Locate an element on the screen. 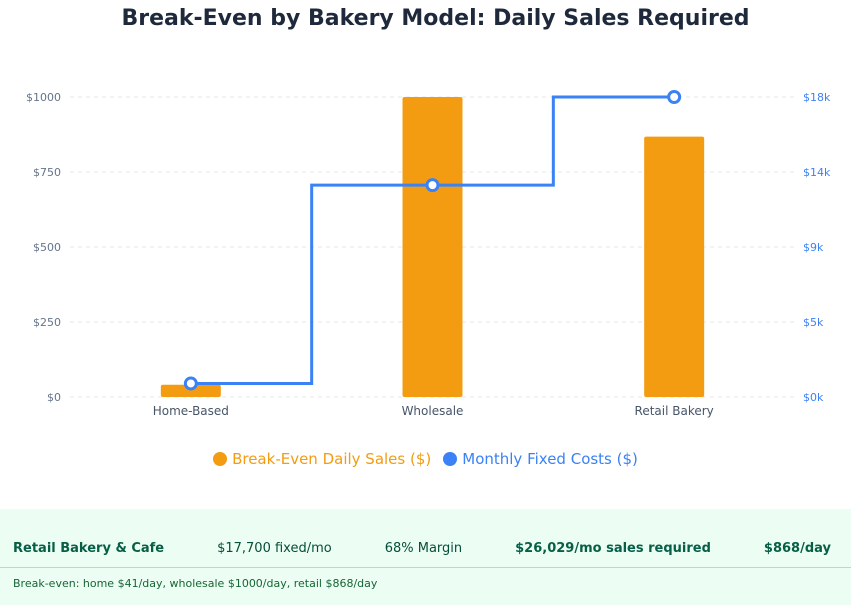 The height and width of the screenshot is (605, 851). y-right-tick-label: $9k is located at coordinates (813, 247).